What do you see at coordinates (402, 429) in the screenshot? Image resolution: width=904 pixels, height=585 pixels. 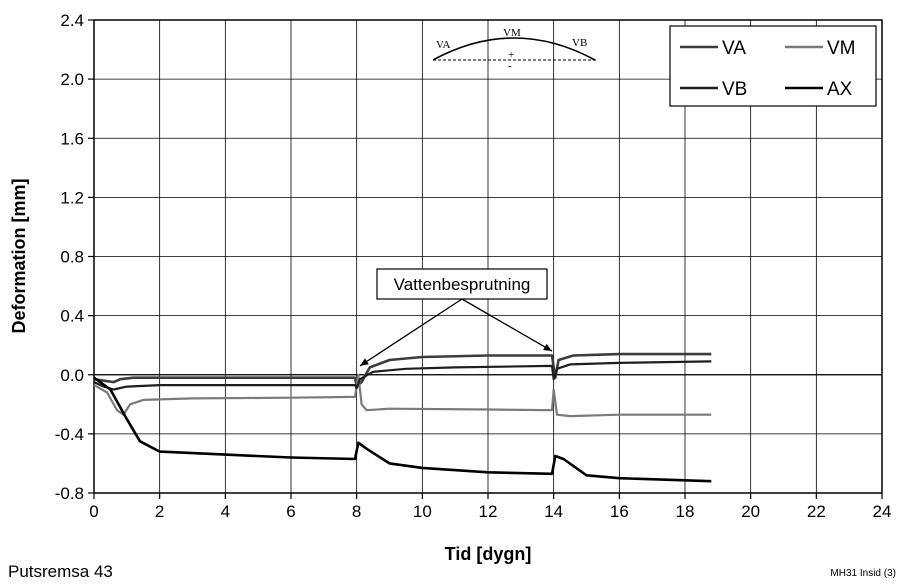 I see `series-line-ax` at bounding box center [402, 429].